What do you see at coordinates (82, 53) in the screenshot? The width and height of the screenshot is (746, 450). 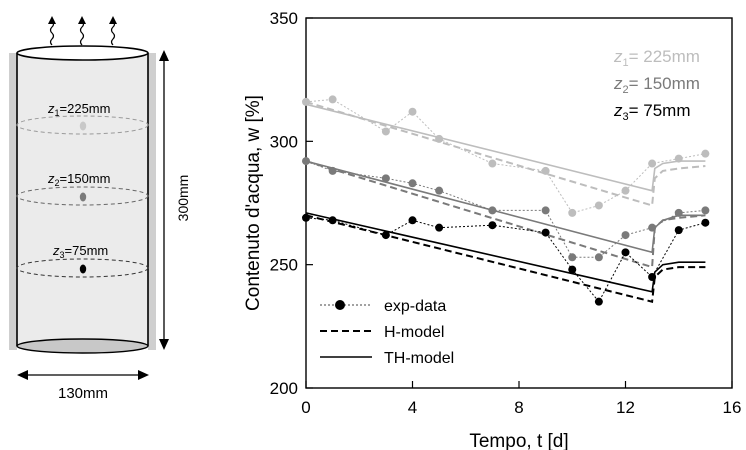 I see `cylinder-top` at bounding box center [82, 53].